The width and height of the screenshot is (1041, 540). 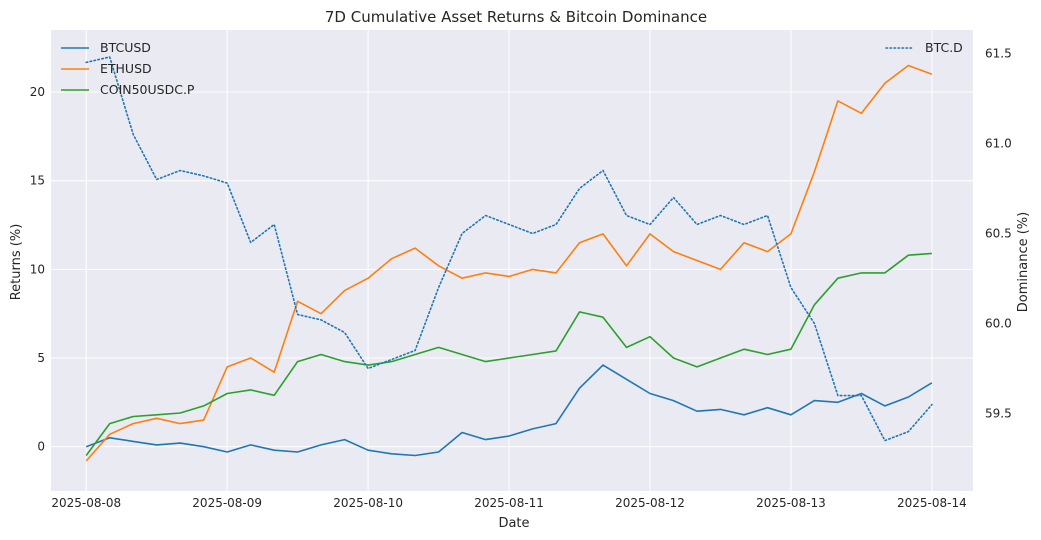 What do you see at coordinates (509, 410) in the screenshot?
I see `series-line-btcusd` at bounding box center [509, 410].